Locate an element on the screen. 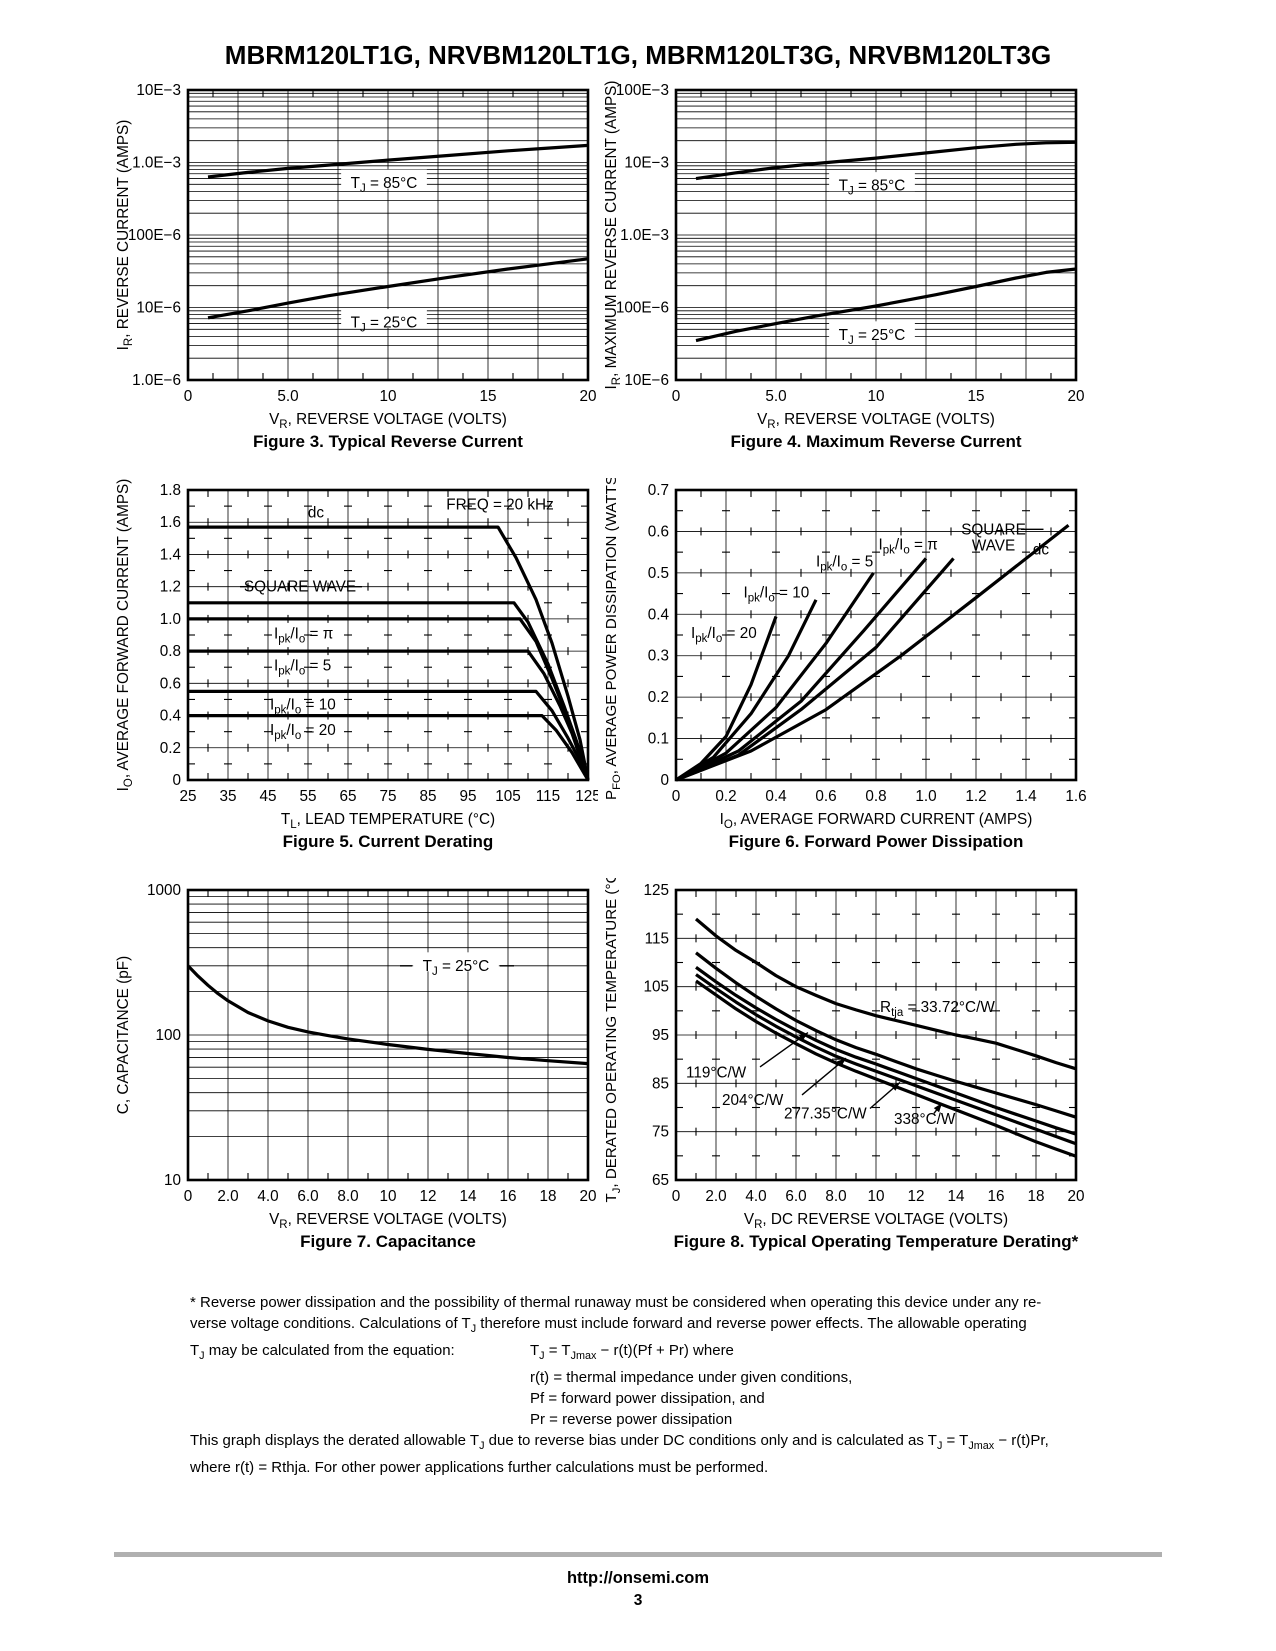 This screenshot has width=1276, height=1651. svg-text: TL, LEAD TEMPERATURE (°C) is located at coordinates (388, 820).